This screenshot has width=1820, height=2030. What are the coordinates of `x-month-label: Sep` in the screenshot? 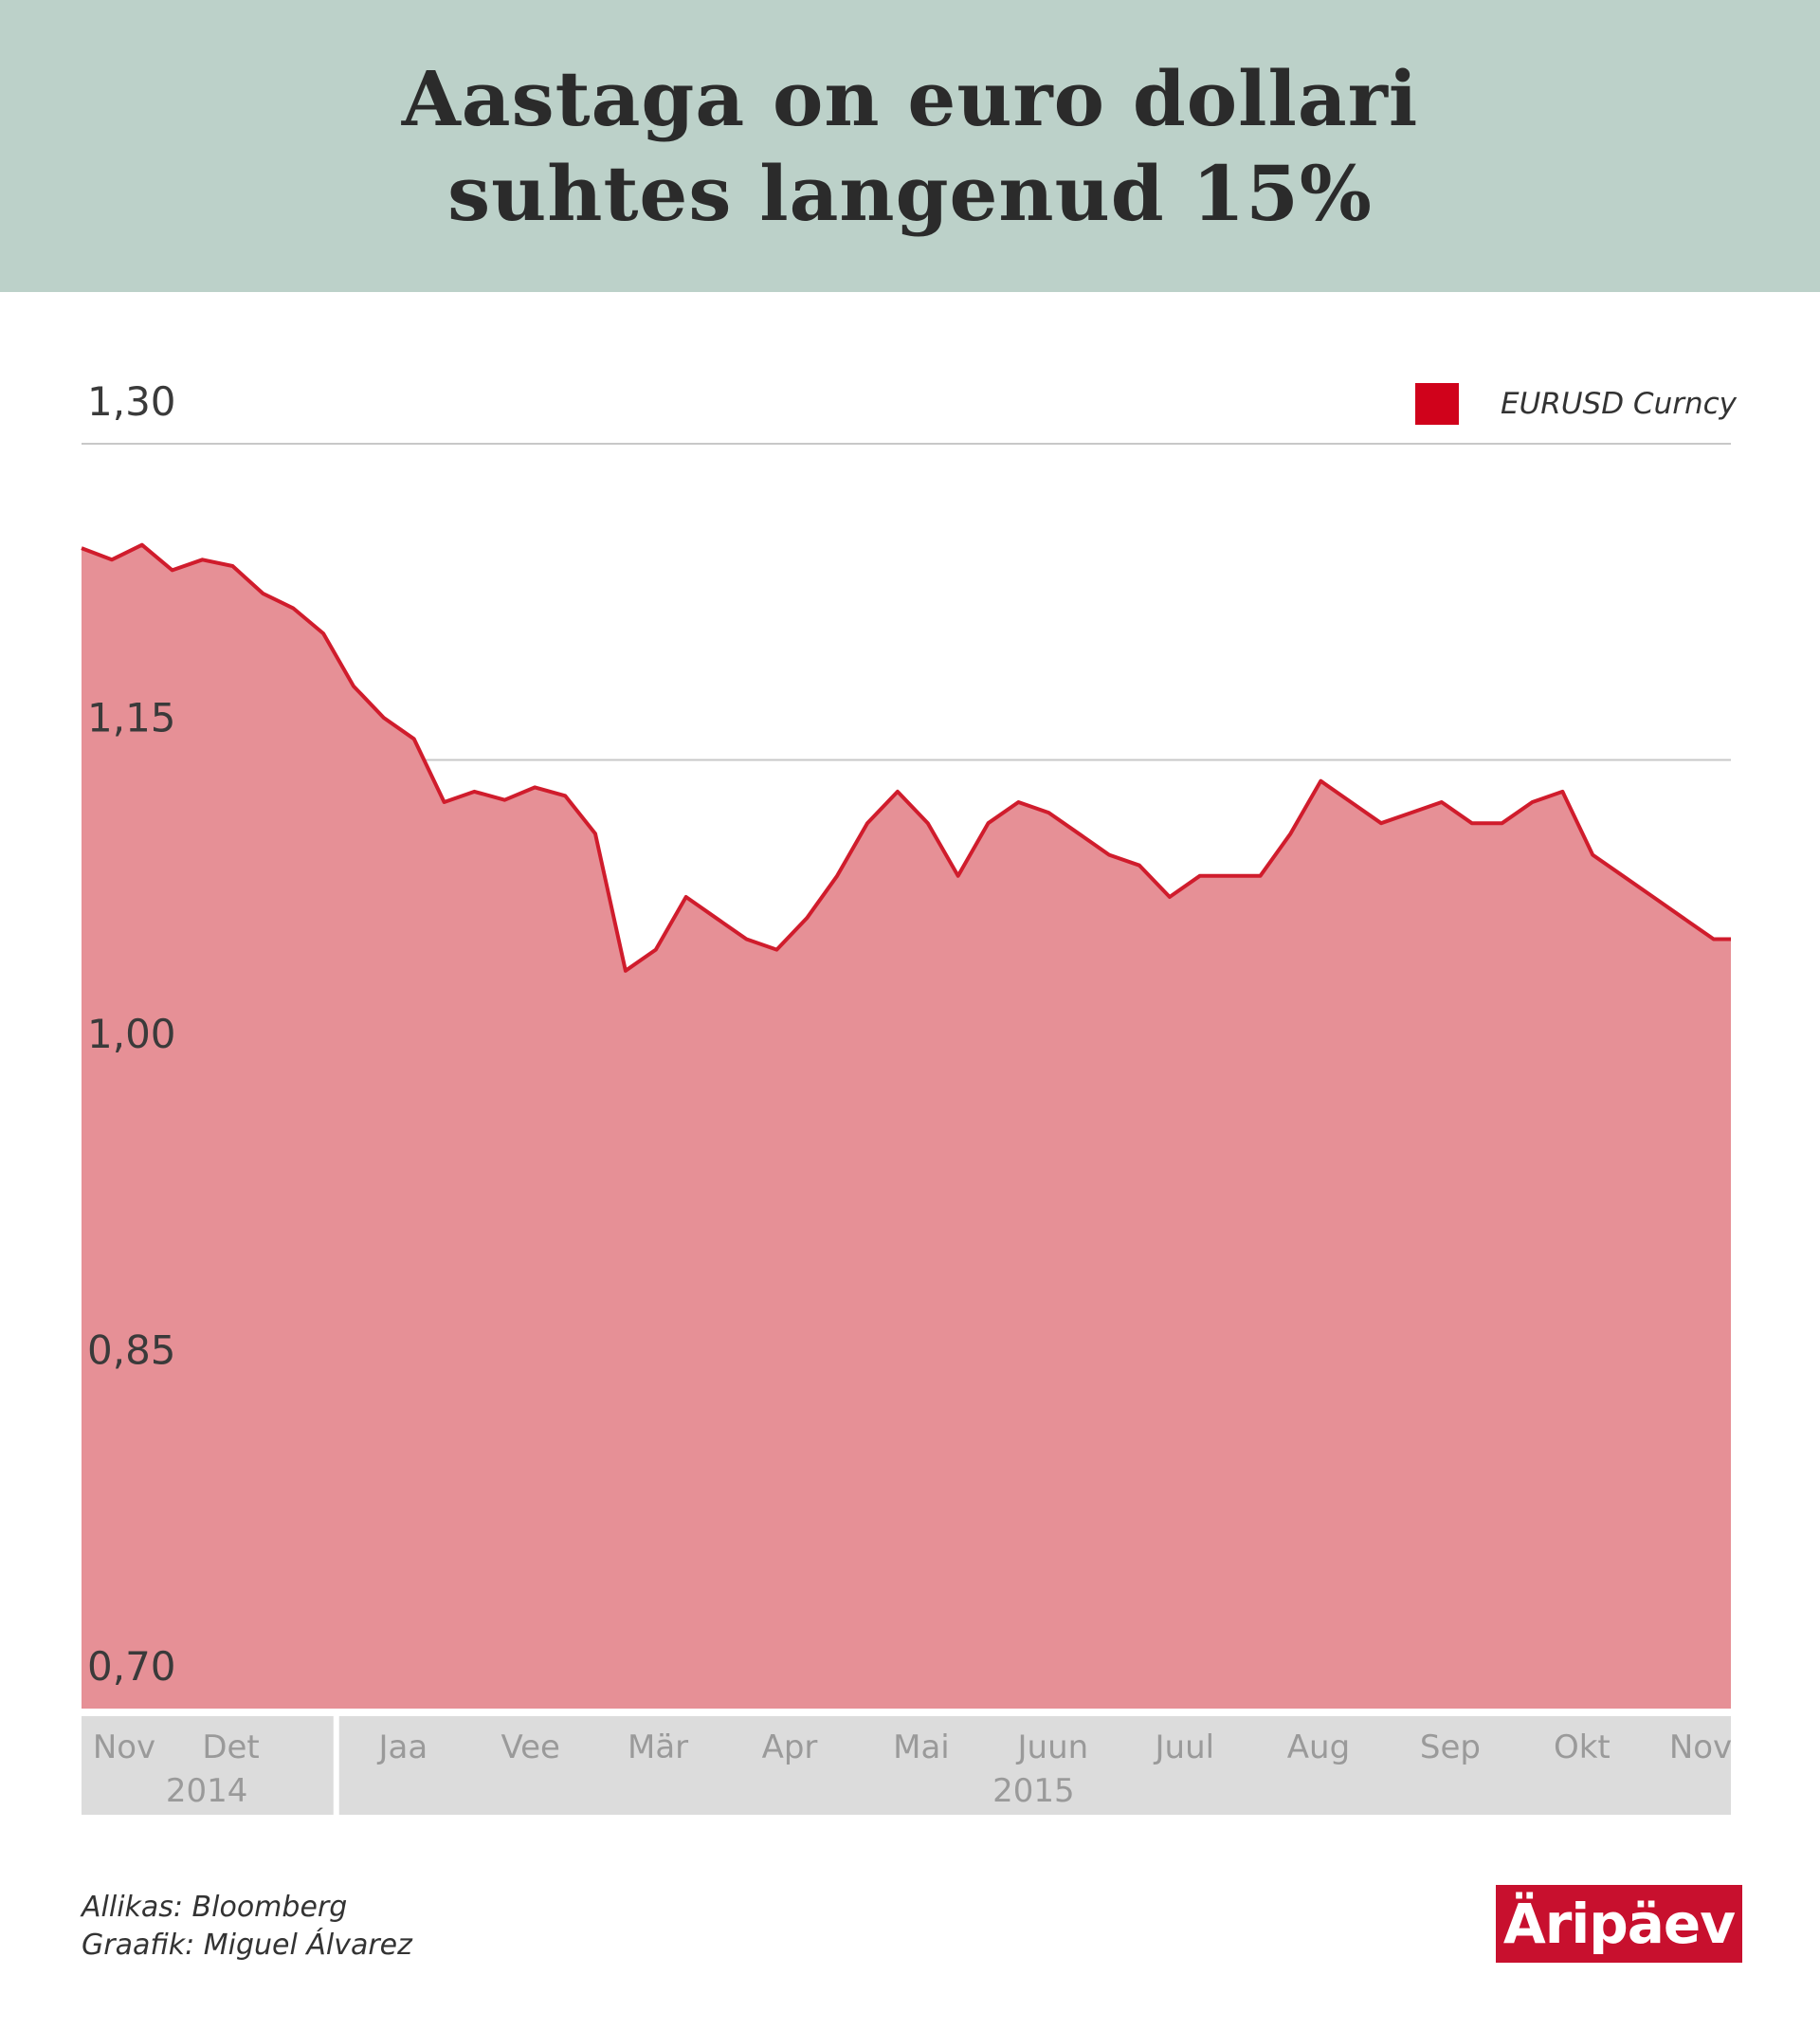 It's located at (1450, 1747).